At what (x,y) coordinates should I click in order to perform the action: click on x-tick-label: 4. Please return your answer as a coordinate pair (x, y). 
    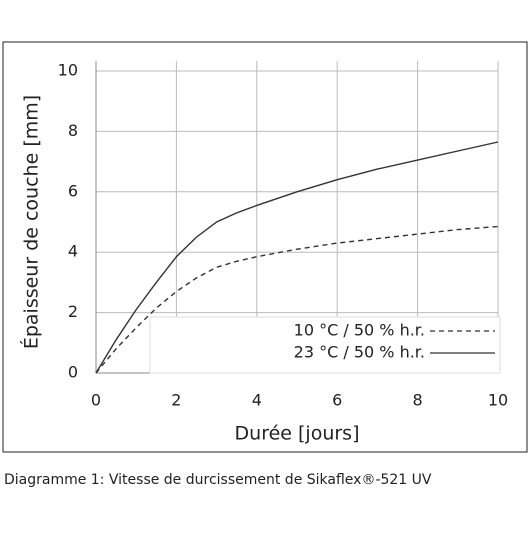
    Looking at the image, I should click on (257, 400).